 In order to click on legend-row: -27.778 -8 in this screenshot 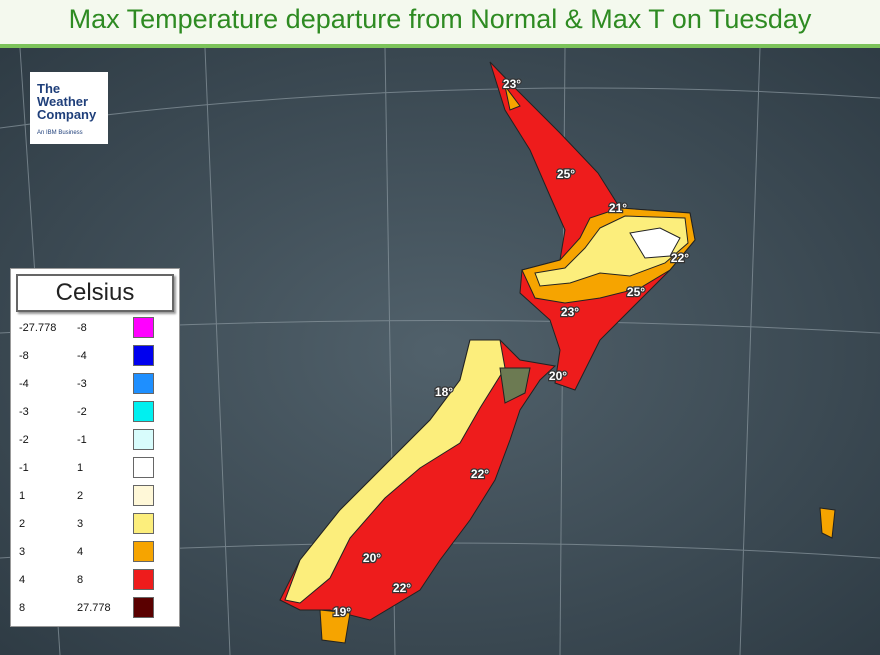, I will do `click(95, 329)`.